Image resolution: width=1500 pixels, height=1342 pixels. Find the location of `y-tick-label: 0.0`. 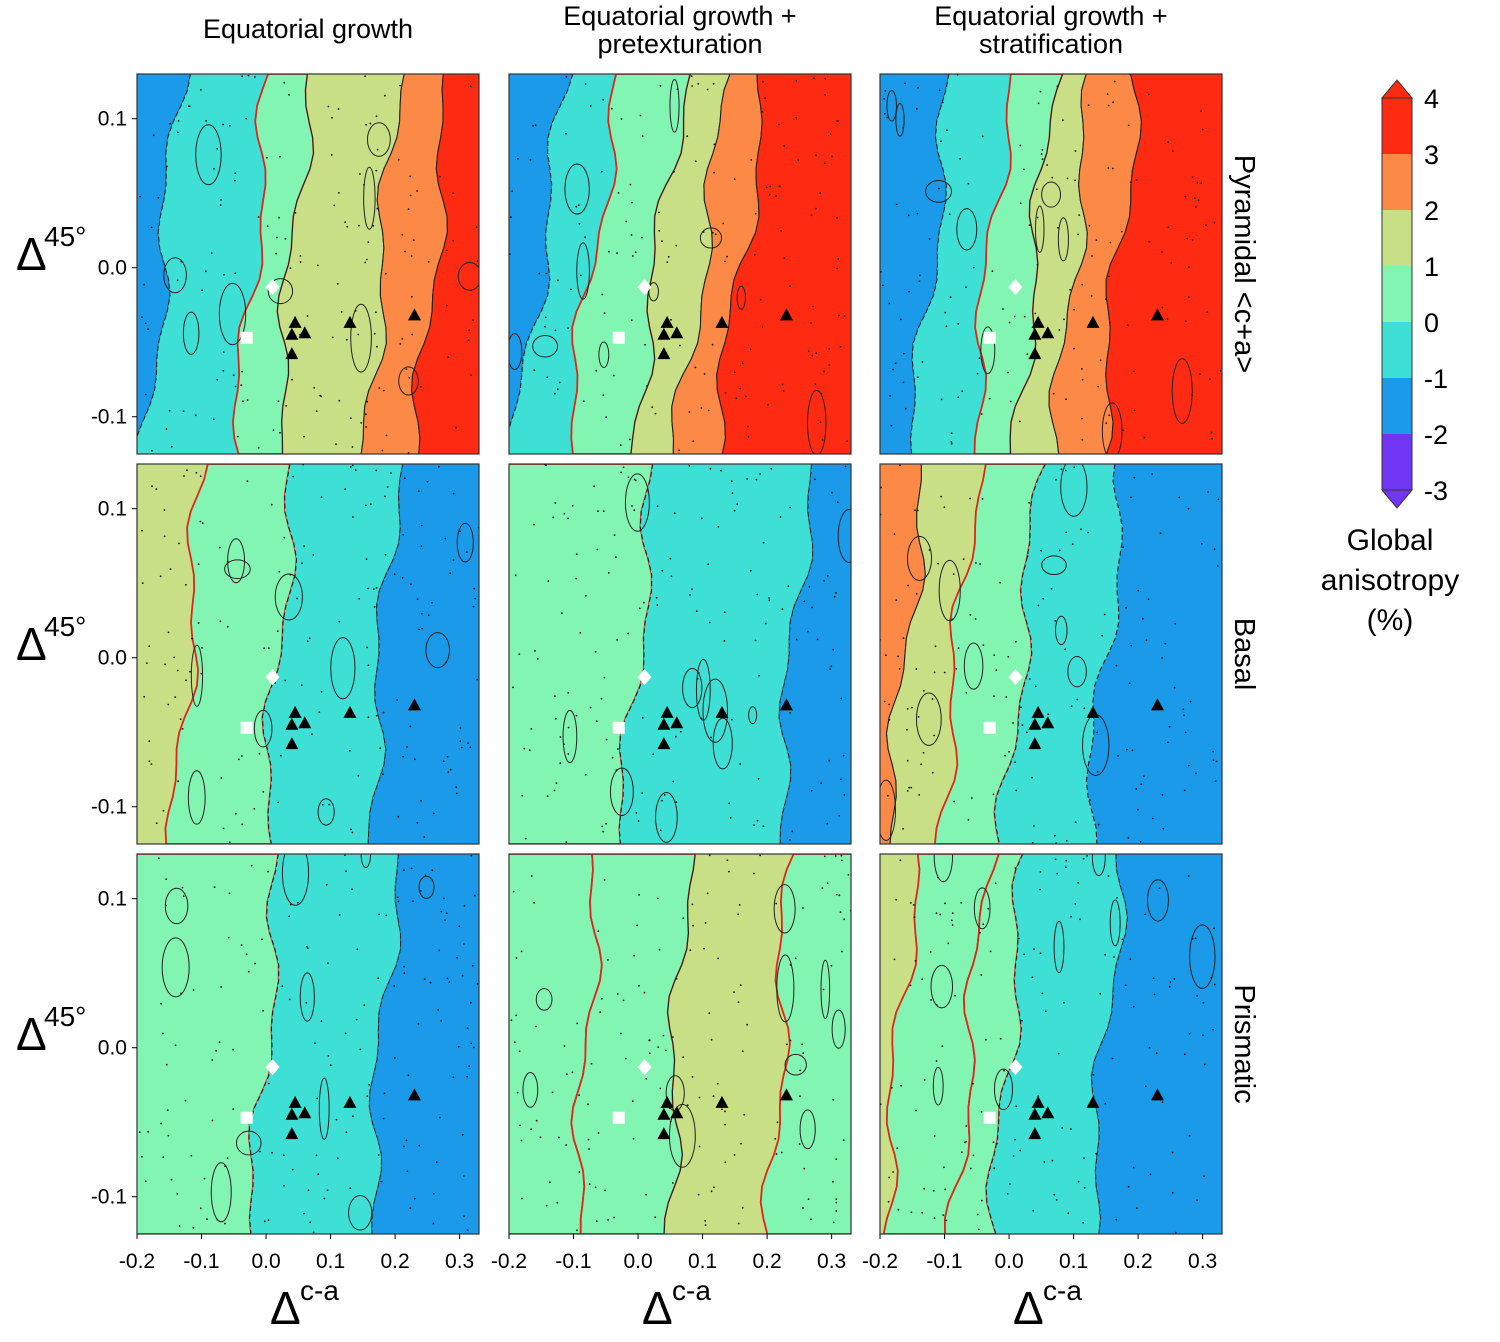

y-tick-label: 0.0 is located at coordinates (112, 1048).